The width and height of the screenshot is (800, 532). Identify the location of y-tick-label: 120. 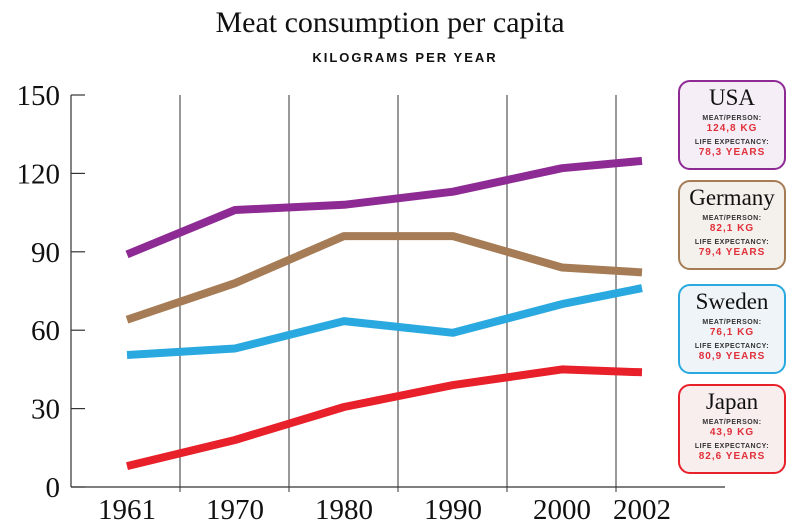
(39, 174).